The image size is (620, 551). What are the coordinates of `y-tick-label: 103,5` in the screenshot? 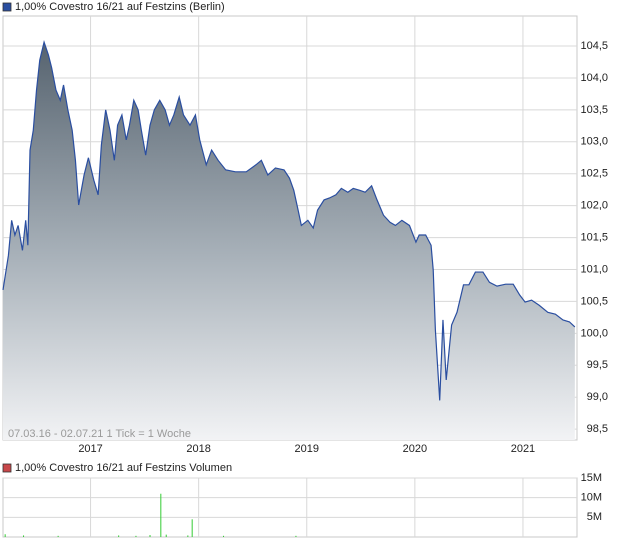 It's located at (594, 110).